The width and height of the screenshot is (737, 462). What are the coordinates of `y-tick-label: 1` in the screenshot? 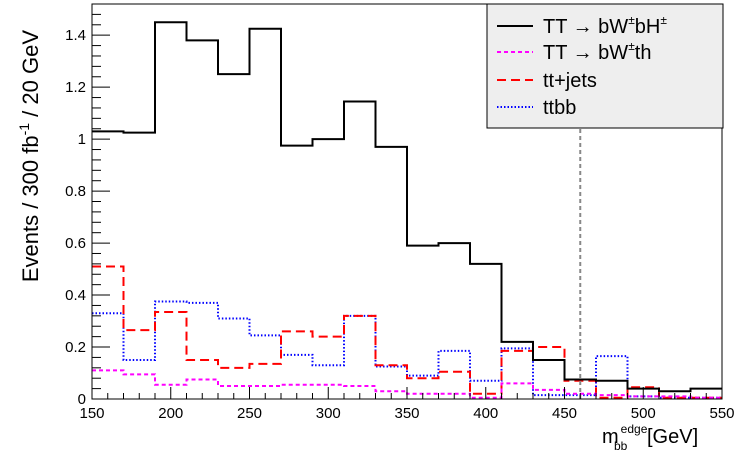 It's located at (82, 139).